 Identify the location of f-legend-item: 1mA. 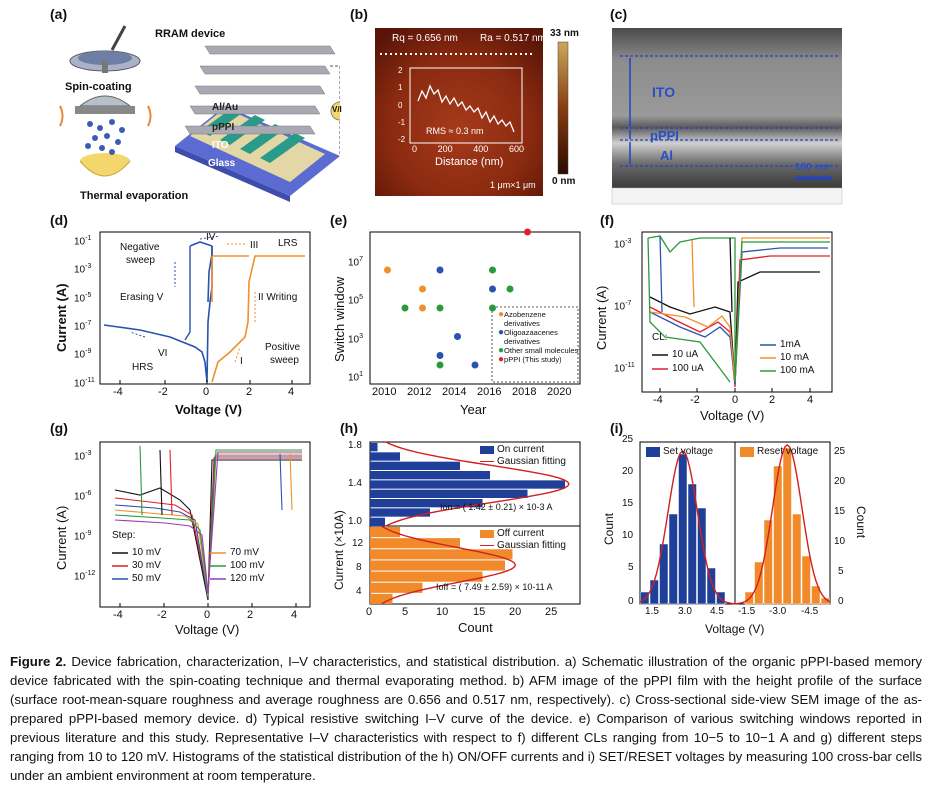
(790, 344).